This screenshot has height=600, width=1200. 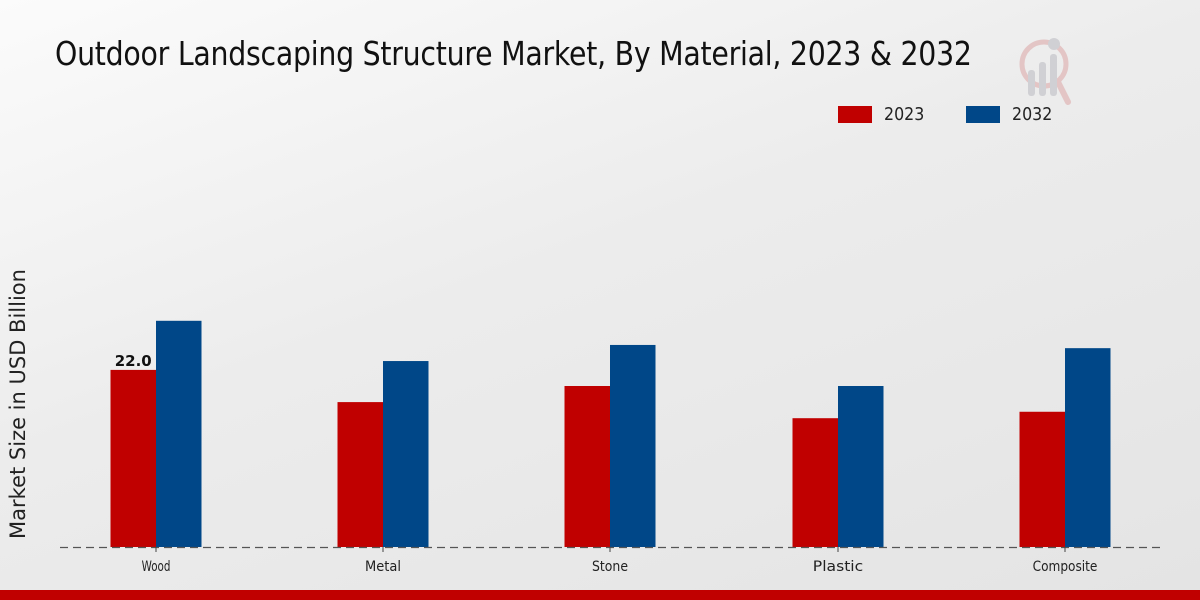 I want to click on bar-plastic-2023, so click(x=815, y=482).